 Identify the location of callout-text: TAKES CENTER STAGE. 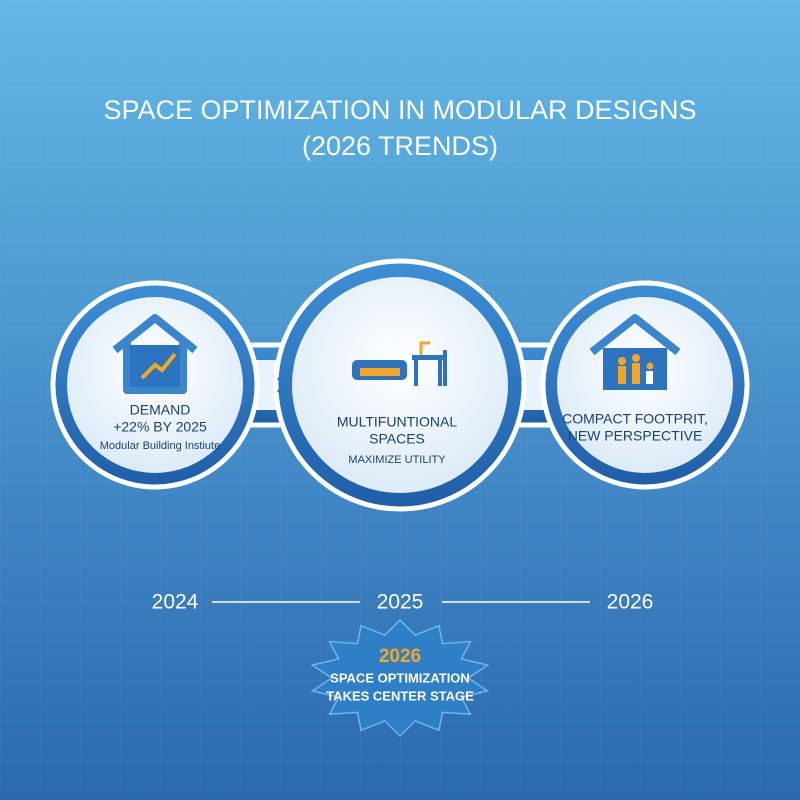
(400, 695).